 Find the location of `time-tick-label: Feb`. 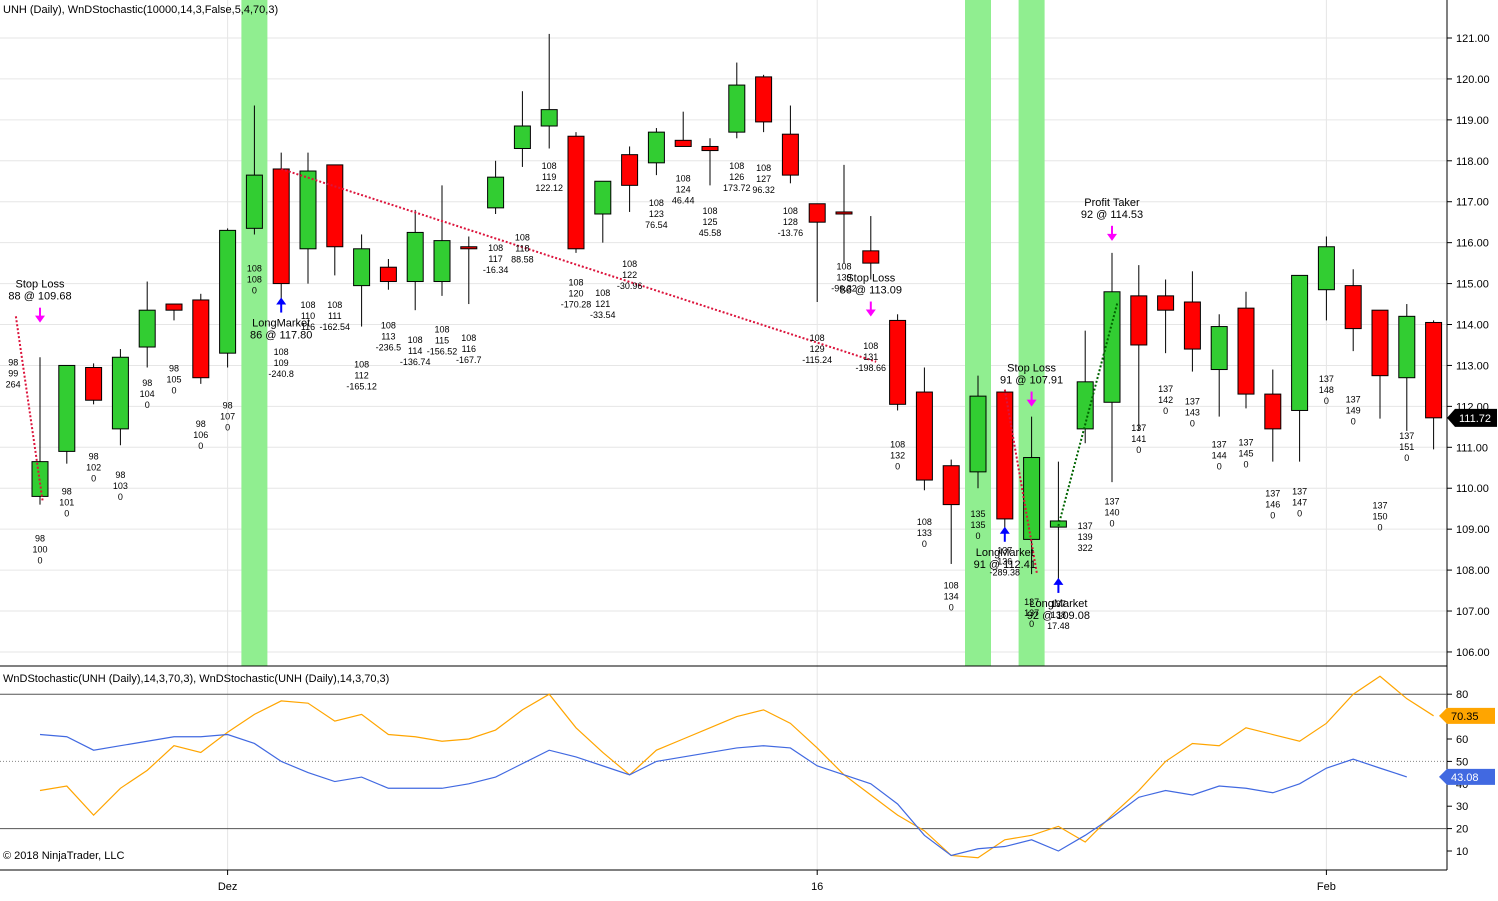

time-tick-label: Feb is located at coordinates (1326, 887).